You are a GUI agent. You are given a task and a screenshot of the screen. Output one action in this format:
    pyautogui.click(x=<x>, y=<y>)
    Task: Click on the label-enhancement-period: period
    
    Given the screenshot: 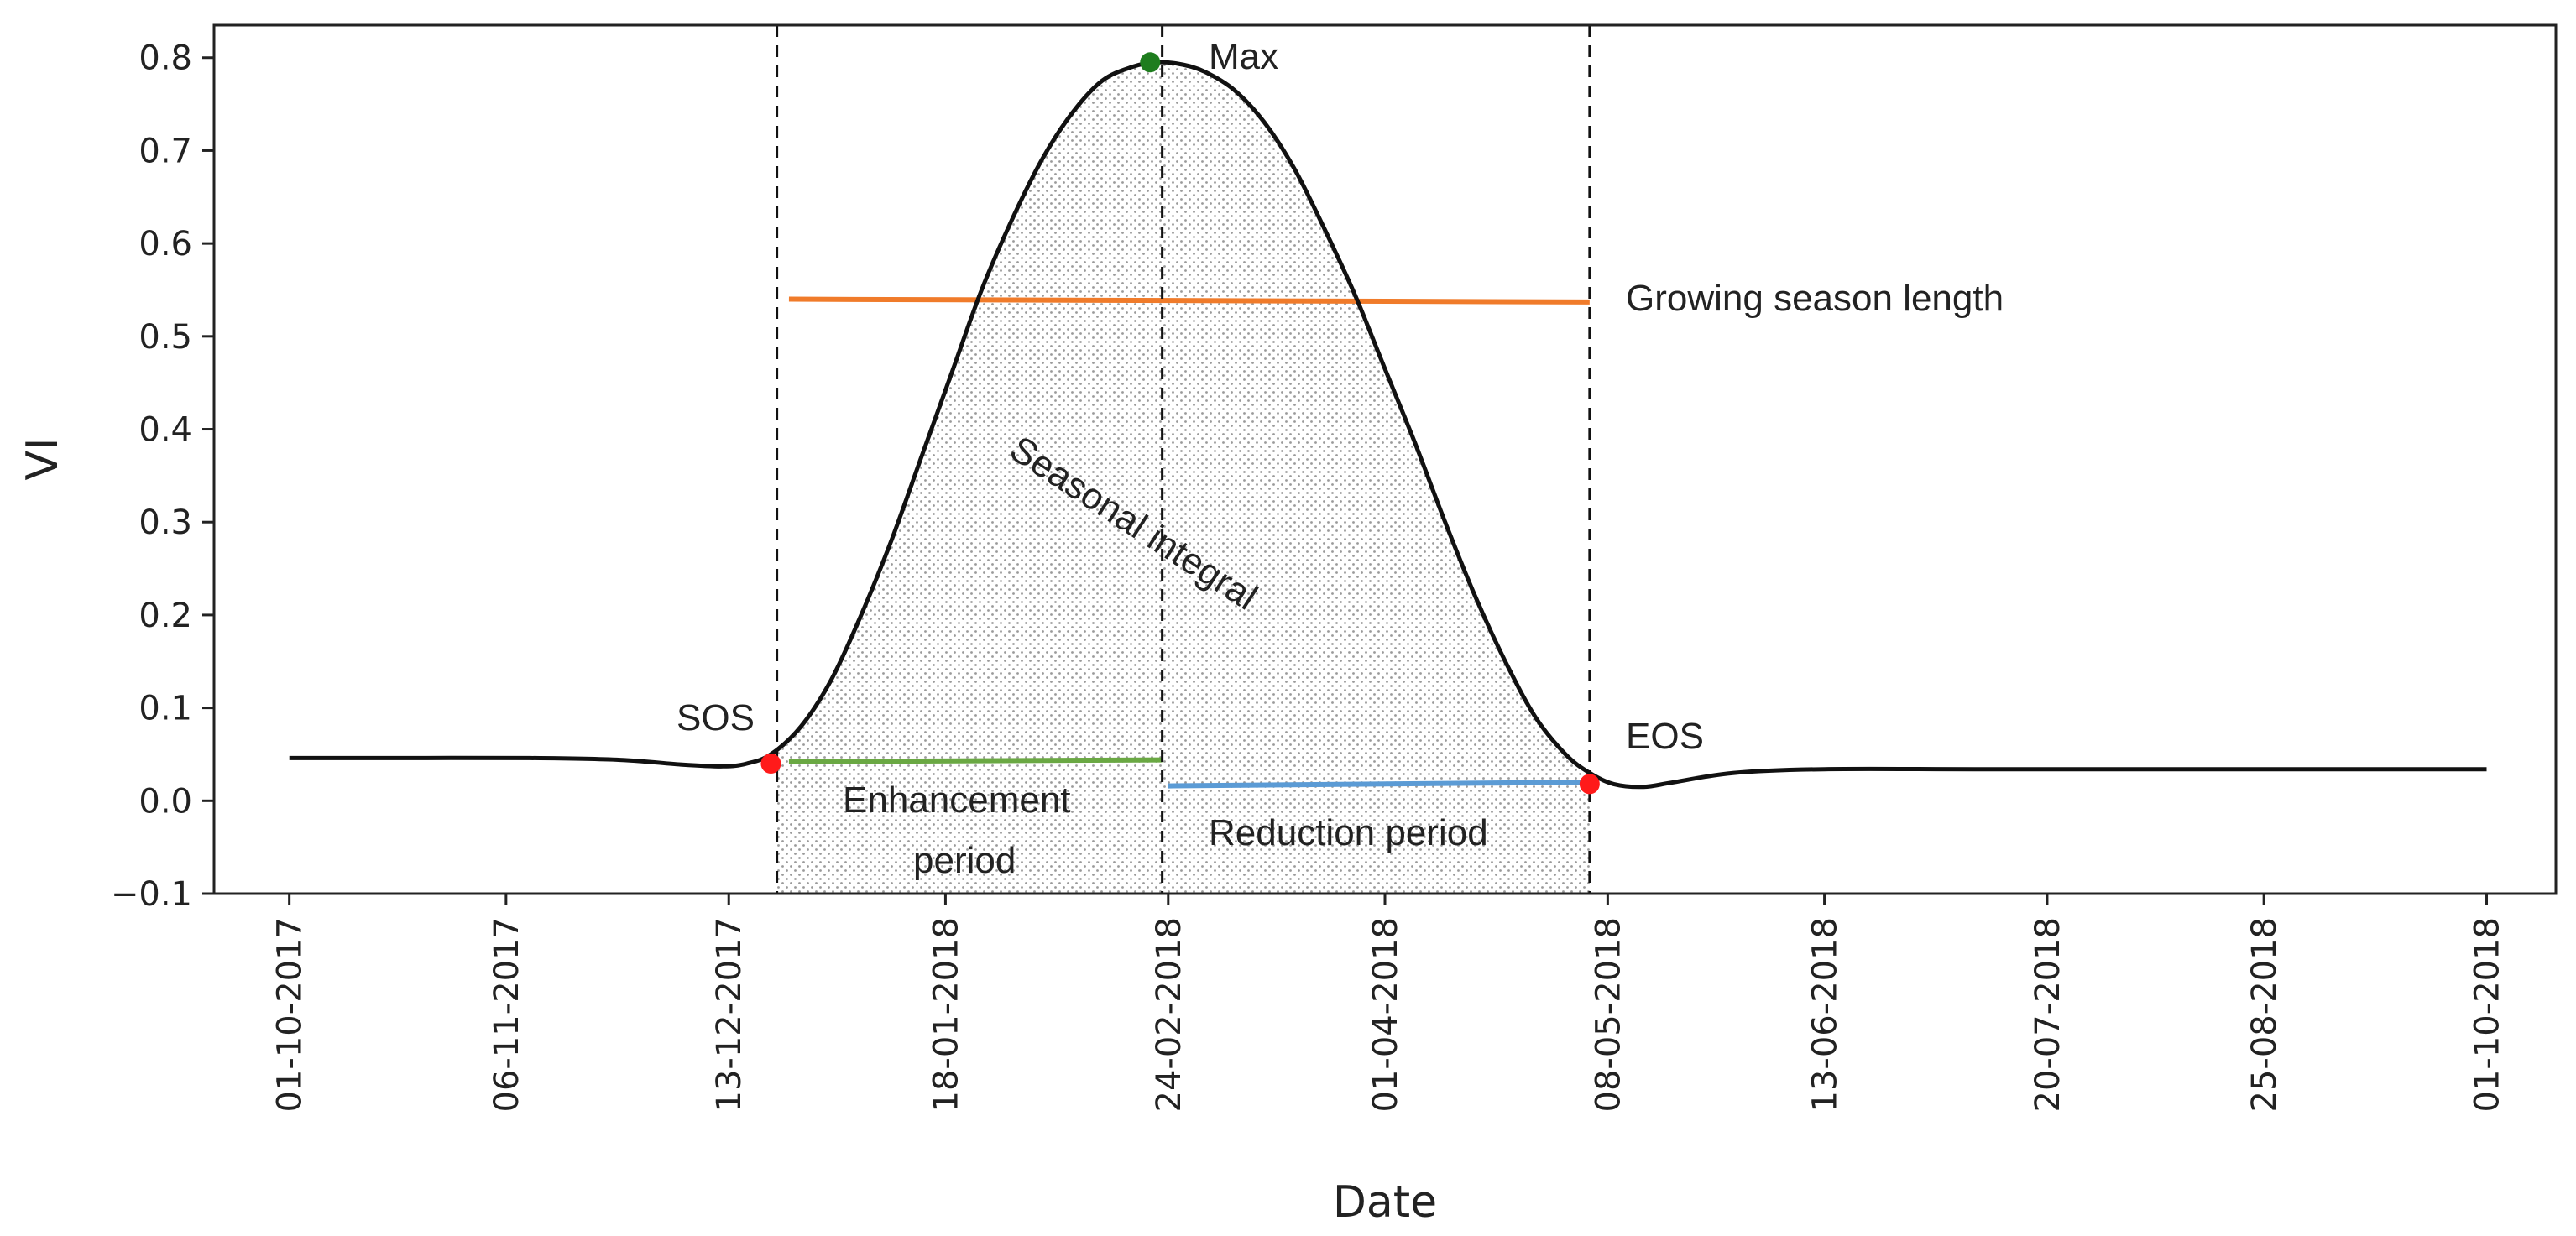 What is the action you would take?
    pyautogui.click(x=964, y=860)
    